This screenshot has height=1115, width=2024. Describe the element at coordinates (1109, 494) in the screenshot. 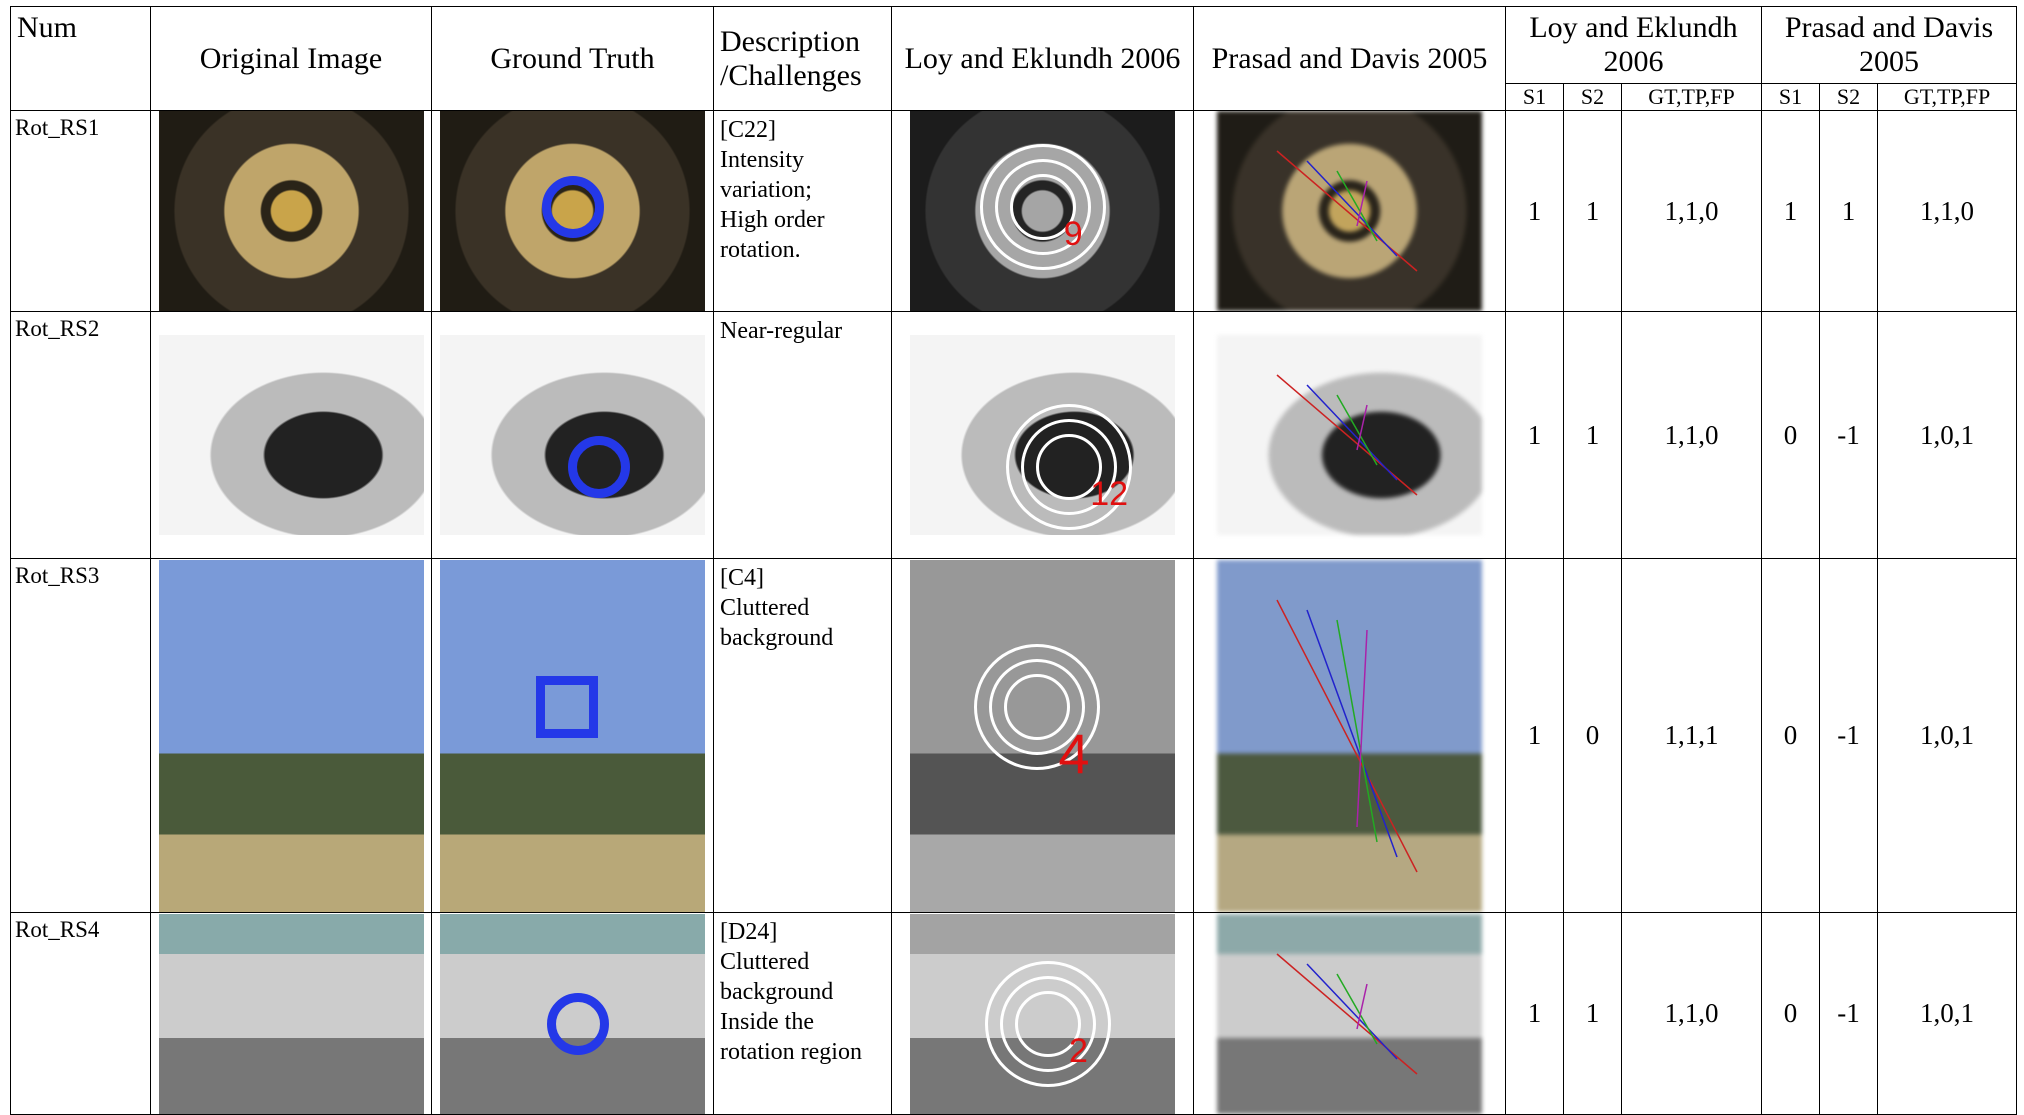

I see `loy-label: 12` at that location.